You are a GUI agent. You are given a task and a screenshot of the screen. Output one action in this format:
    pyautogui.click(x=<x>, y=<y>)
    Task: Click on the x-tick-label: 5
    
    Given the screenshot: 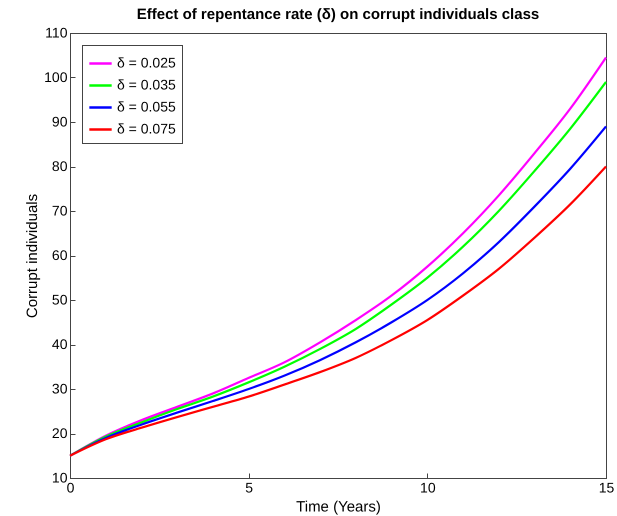 What is the action you would take?
    pyautogui.click(x=249, y=488)
    